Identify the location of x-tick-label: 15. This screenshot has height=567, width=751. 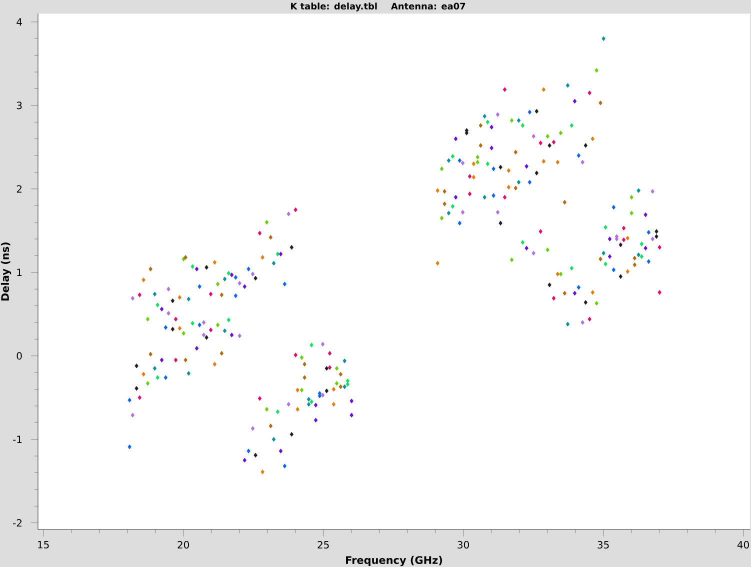
(43, 544).